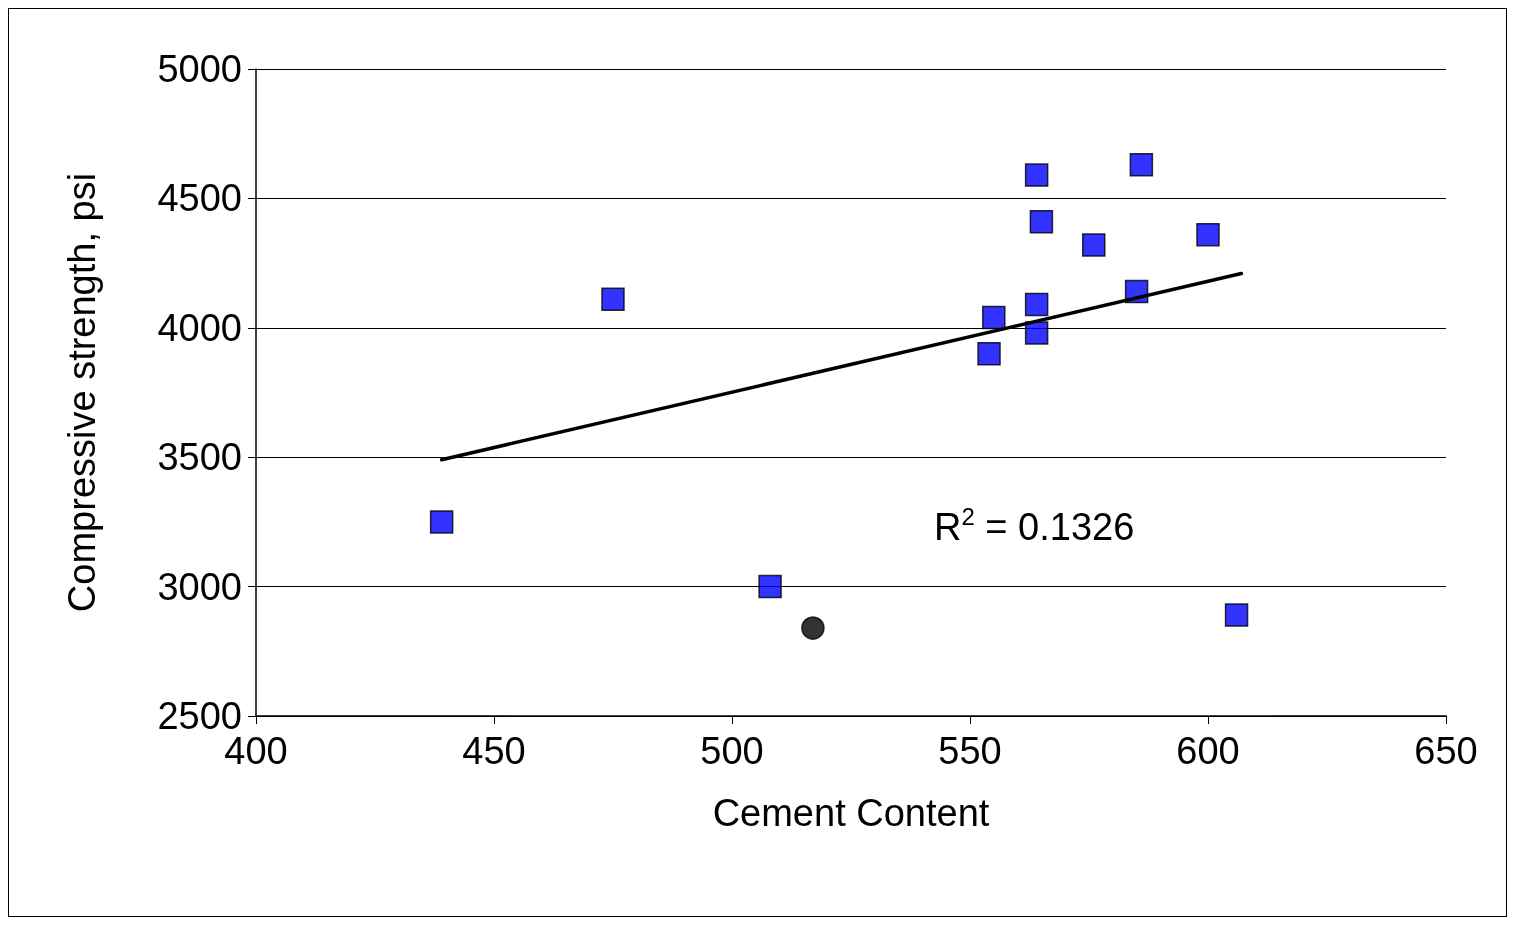 The height and width of the screenshot is (925, 1515). Describe the element at coordinates (851, 813) in the screenshot. I see `x-axis-title: Cement Content` at that location.